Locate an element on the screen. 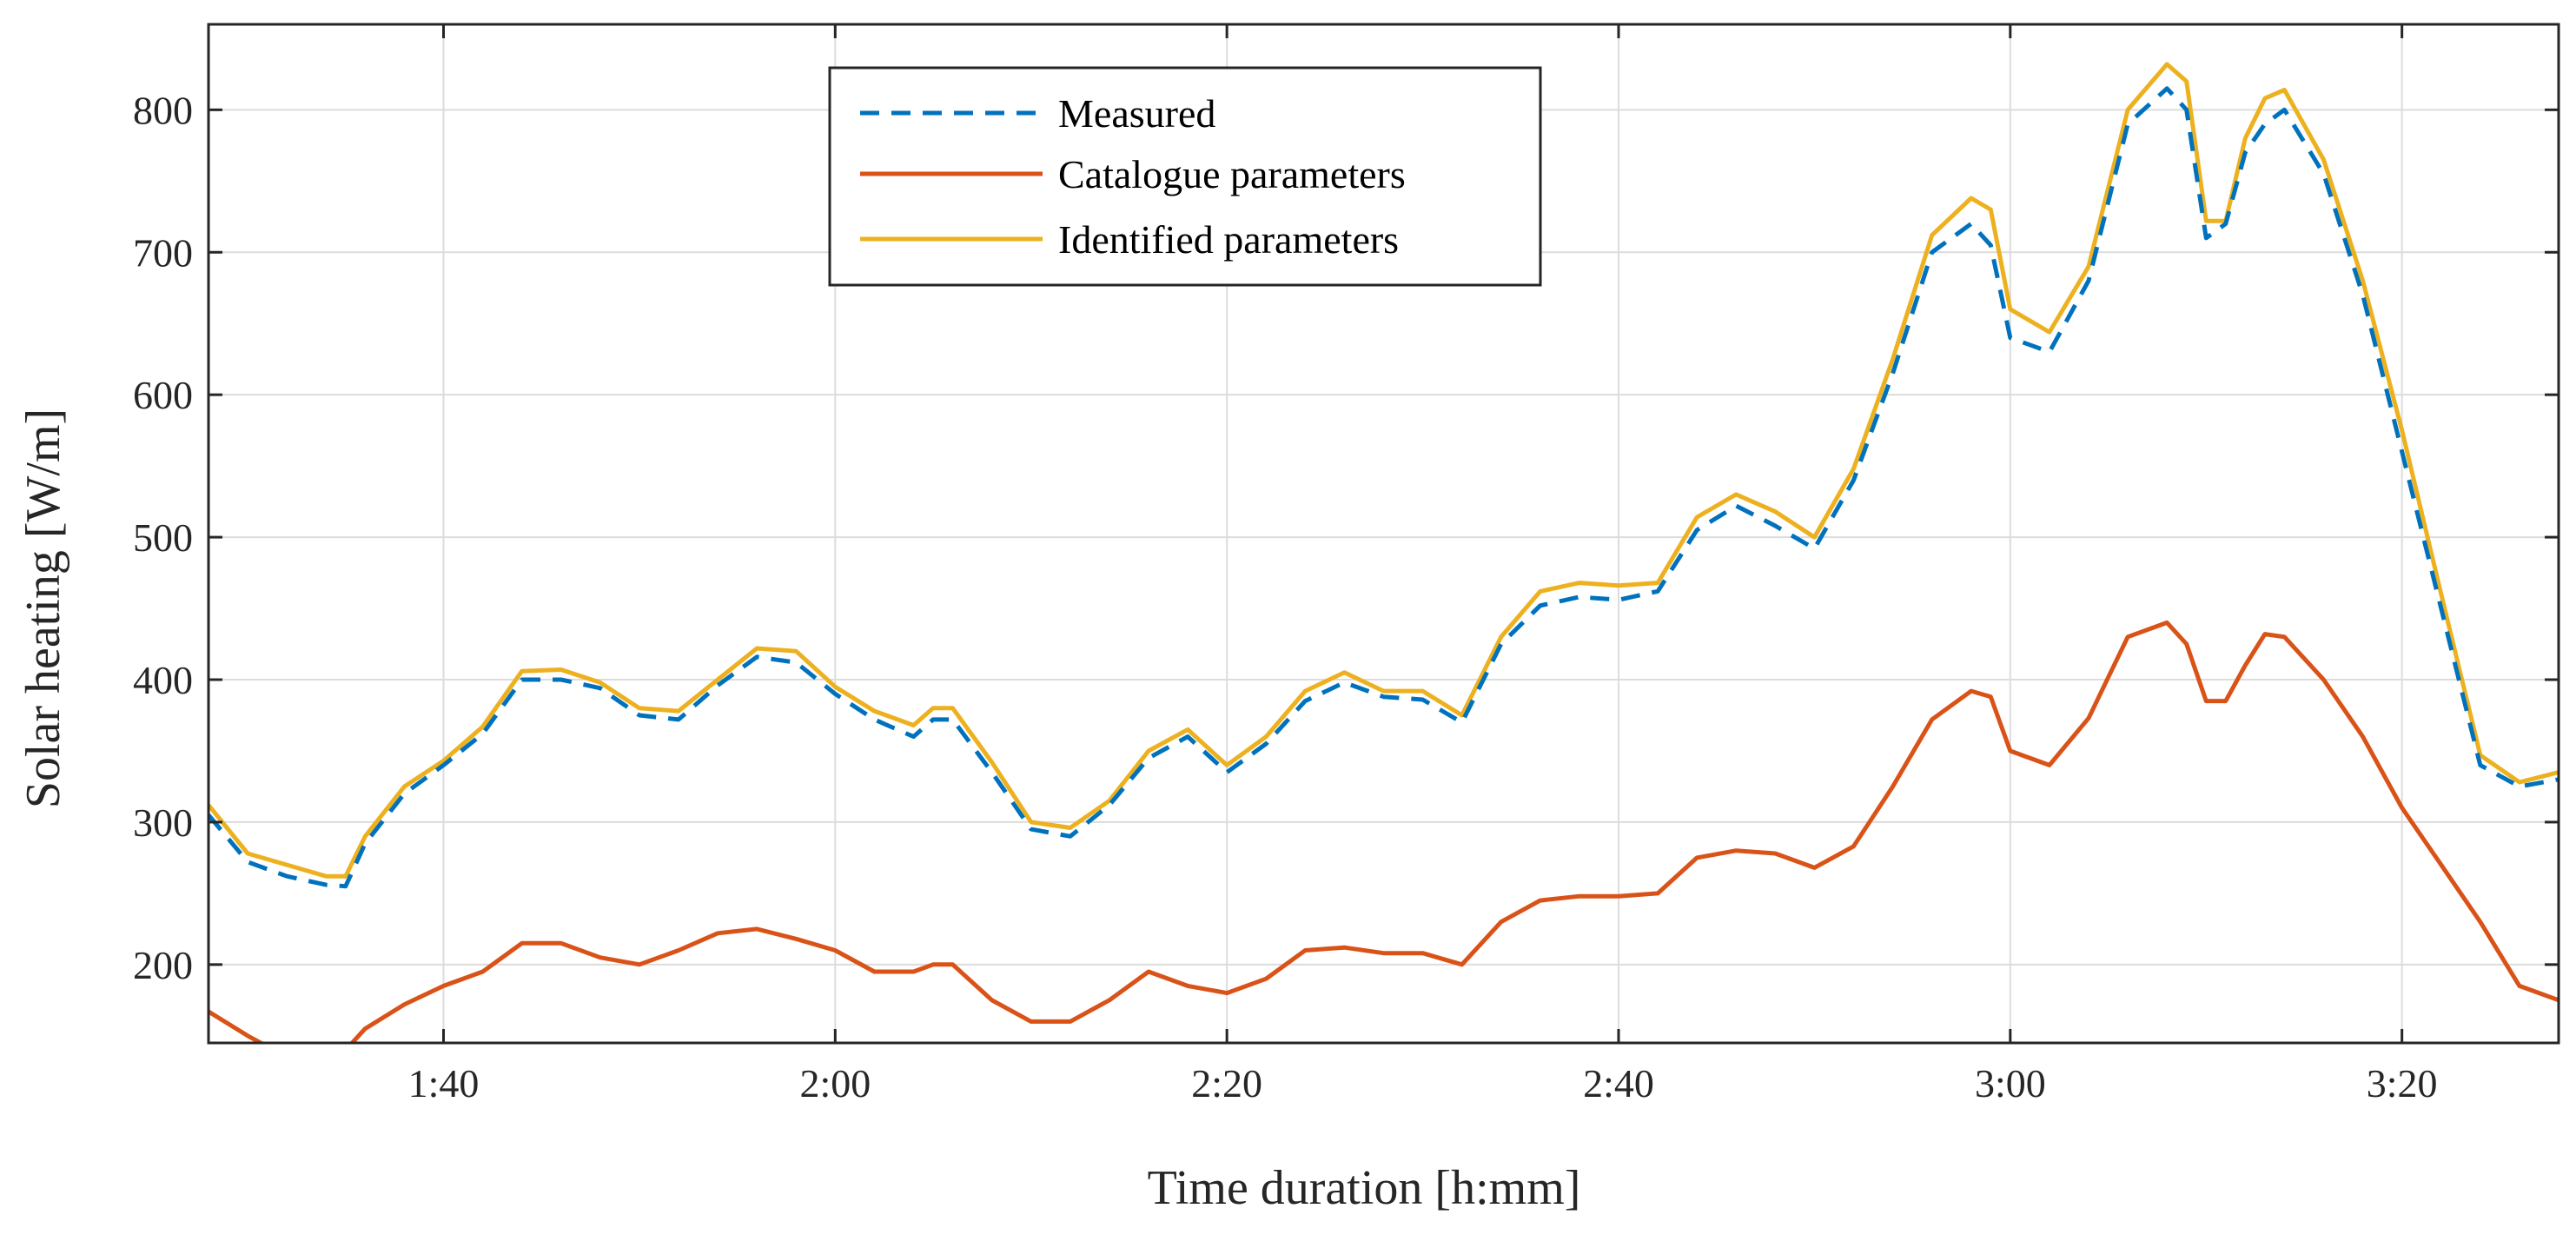 This screenshot has height=1235, width=2576. legend-box is located at coordinates (1185, 176).